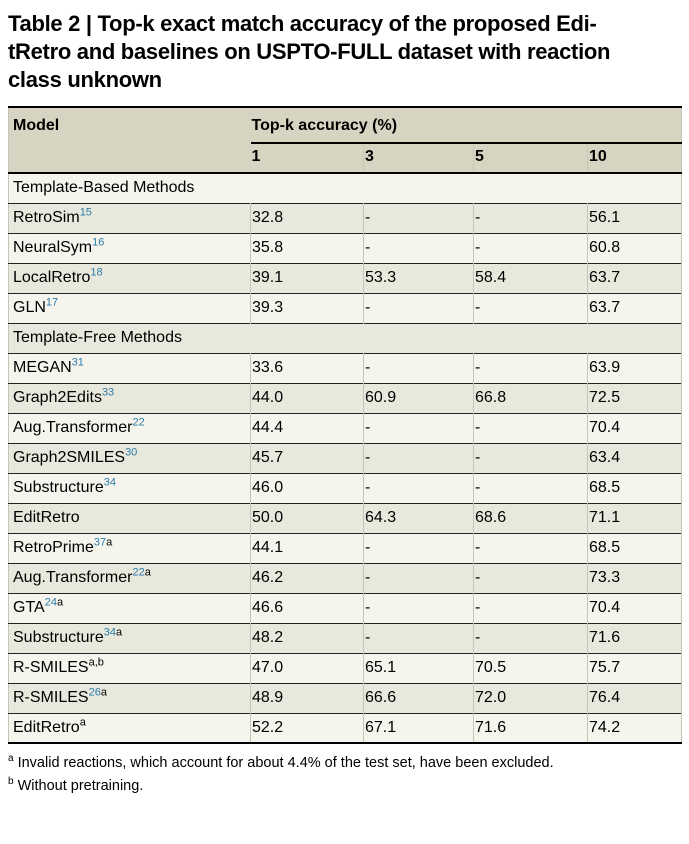 This screenshot has width=689, height=844. What do you see at coordinates (466, 125) in the screenshot?
I see `column-header-topk-group: Top-k accuracy (%)` at bounding box center [466, 125].